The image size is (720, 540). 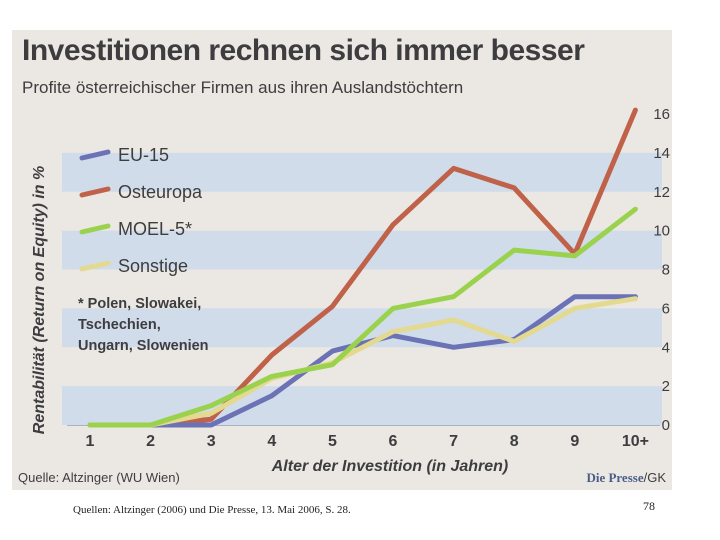 What do you see at coordinates (211, 441) in the screenshot?
I see `x-tick-label: 3` at bounding box center [211, 441].